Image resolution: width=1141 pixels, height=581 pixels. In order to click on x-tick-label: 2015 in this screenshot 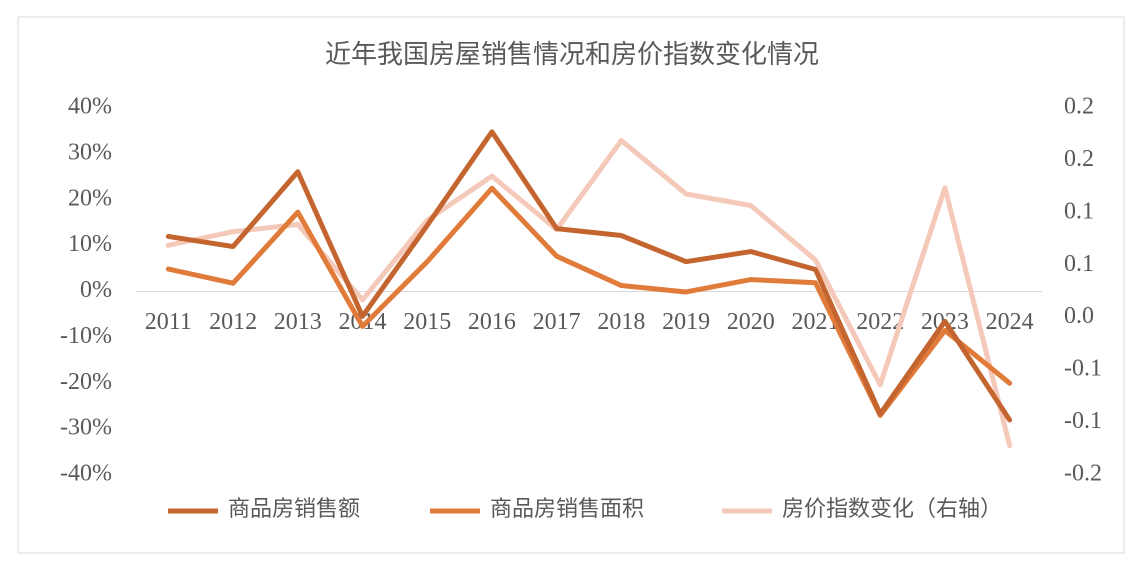, I will do `click(427, 322)`.